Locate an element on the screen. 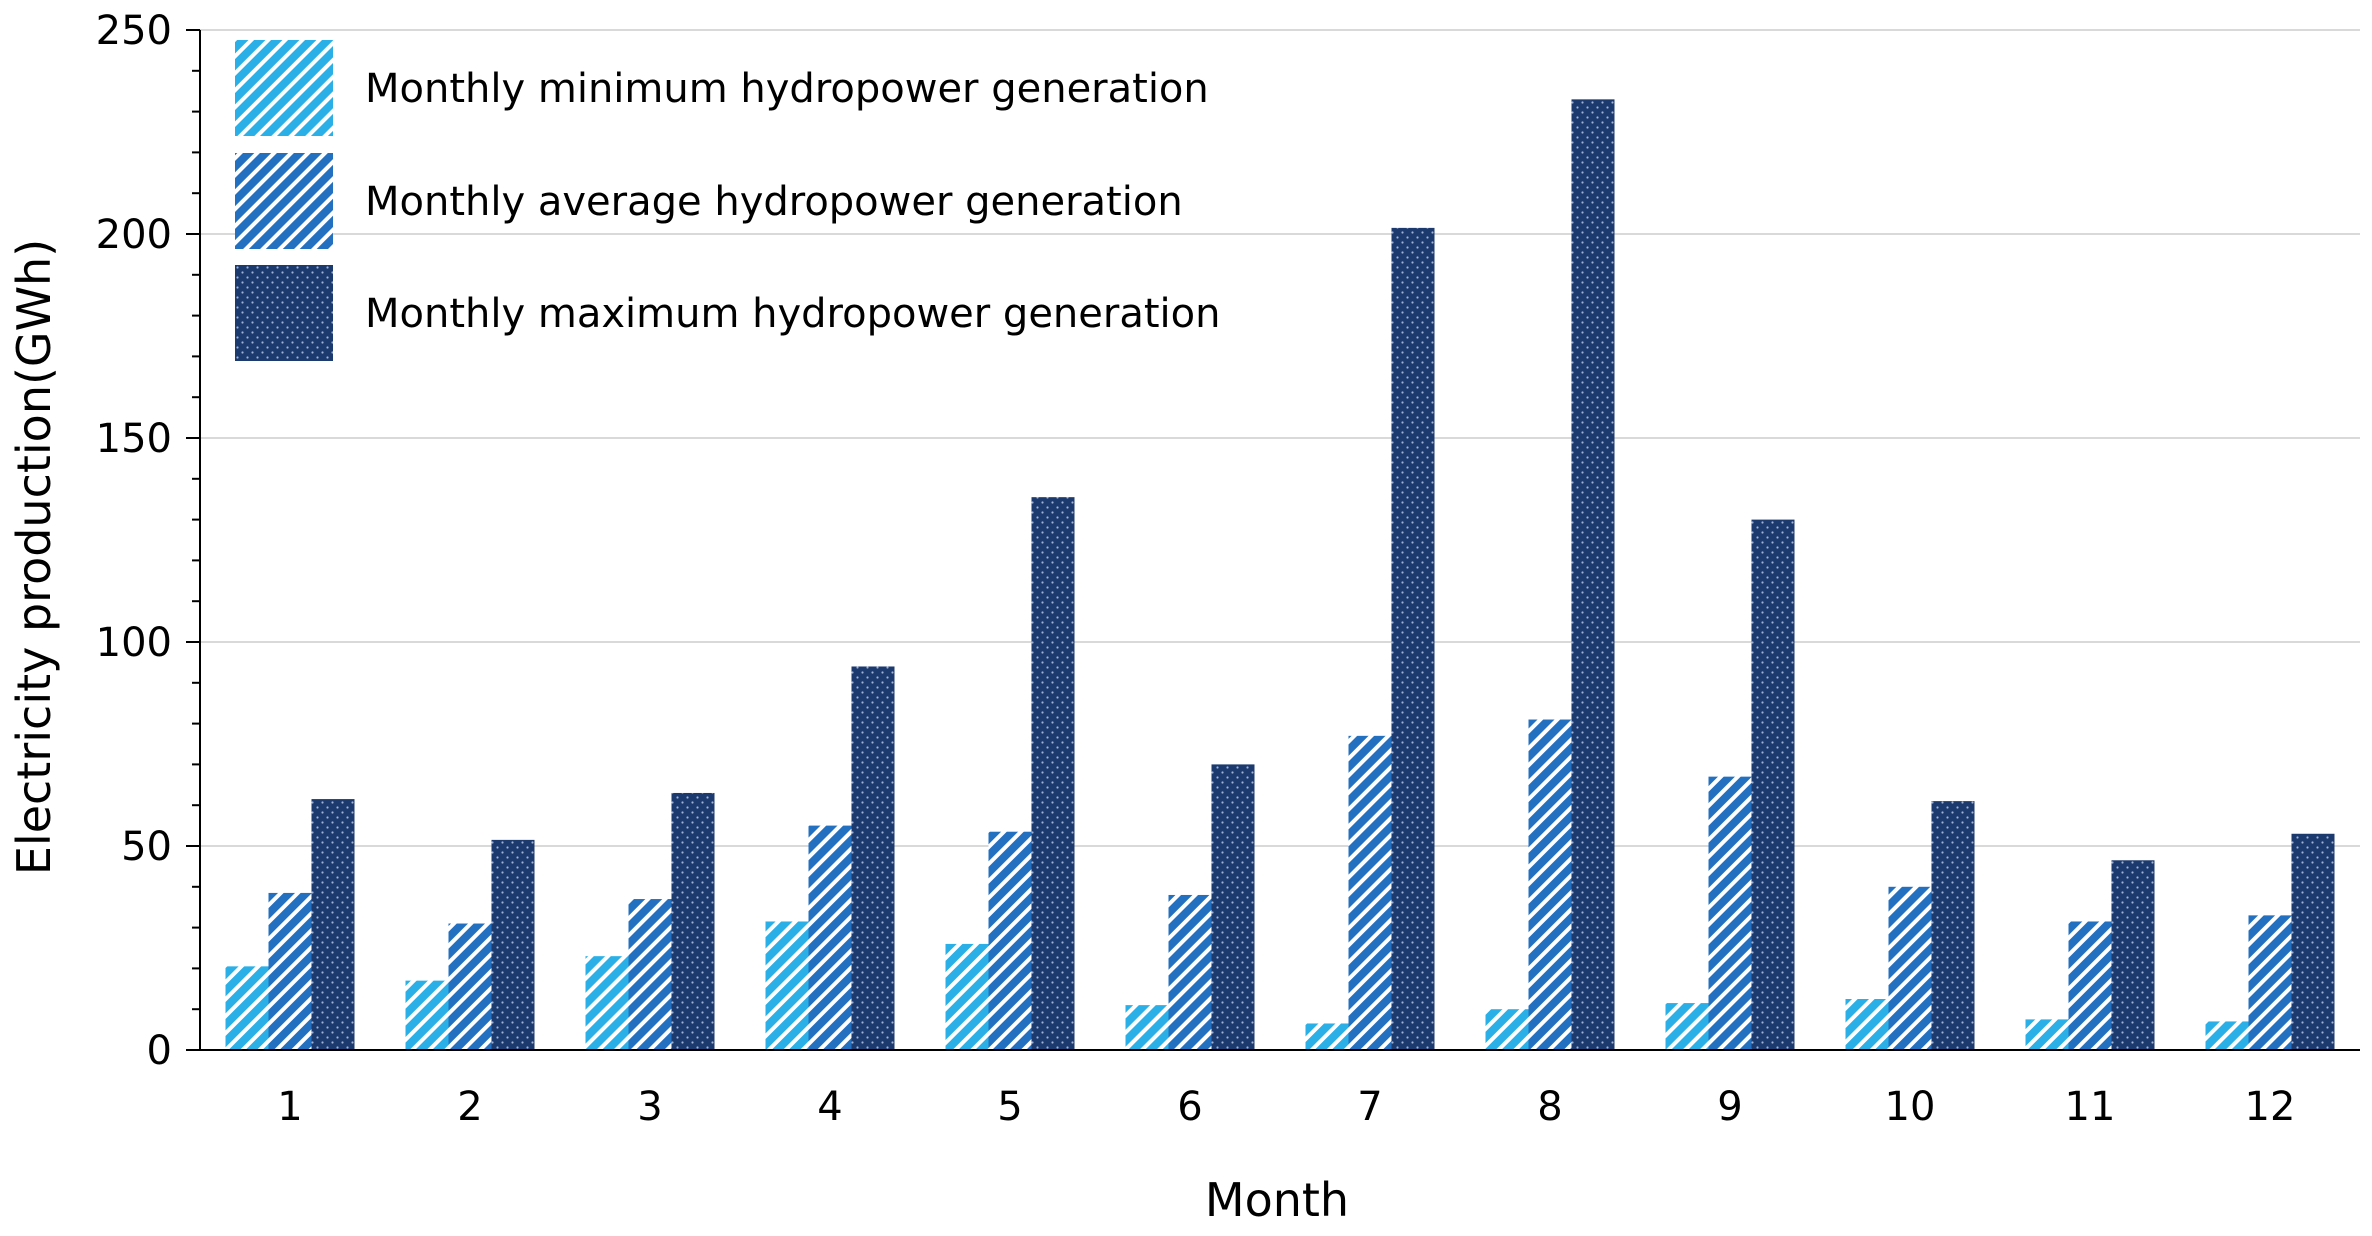 The height and width of the screenshot is (1236, 2372). legend-label-max: Monthly maximum hydropower generation is located at coordinates (792, 314).